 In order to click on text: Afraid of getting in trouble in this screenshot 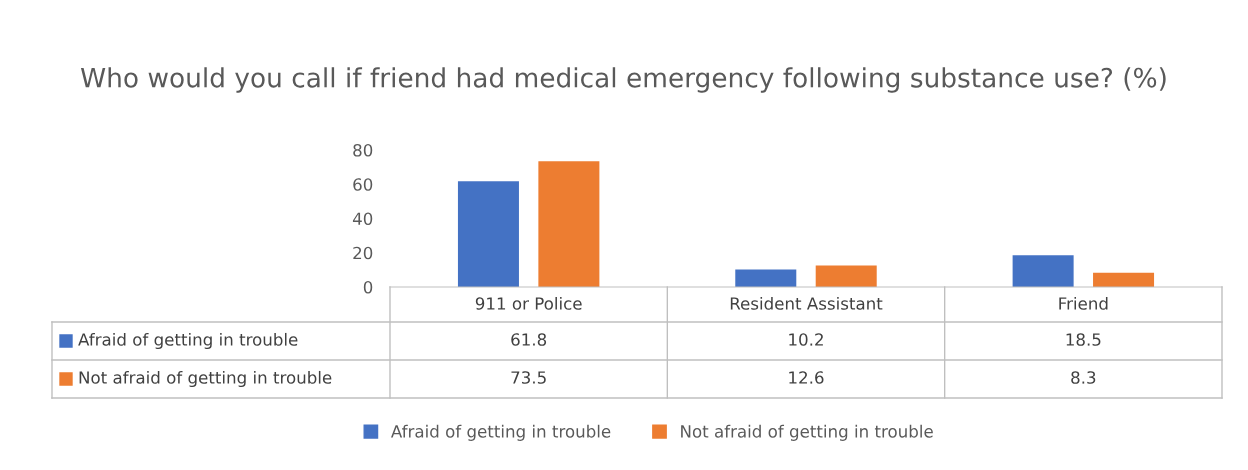, I will do `click(188, 341)`.